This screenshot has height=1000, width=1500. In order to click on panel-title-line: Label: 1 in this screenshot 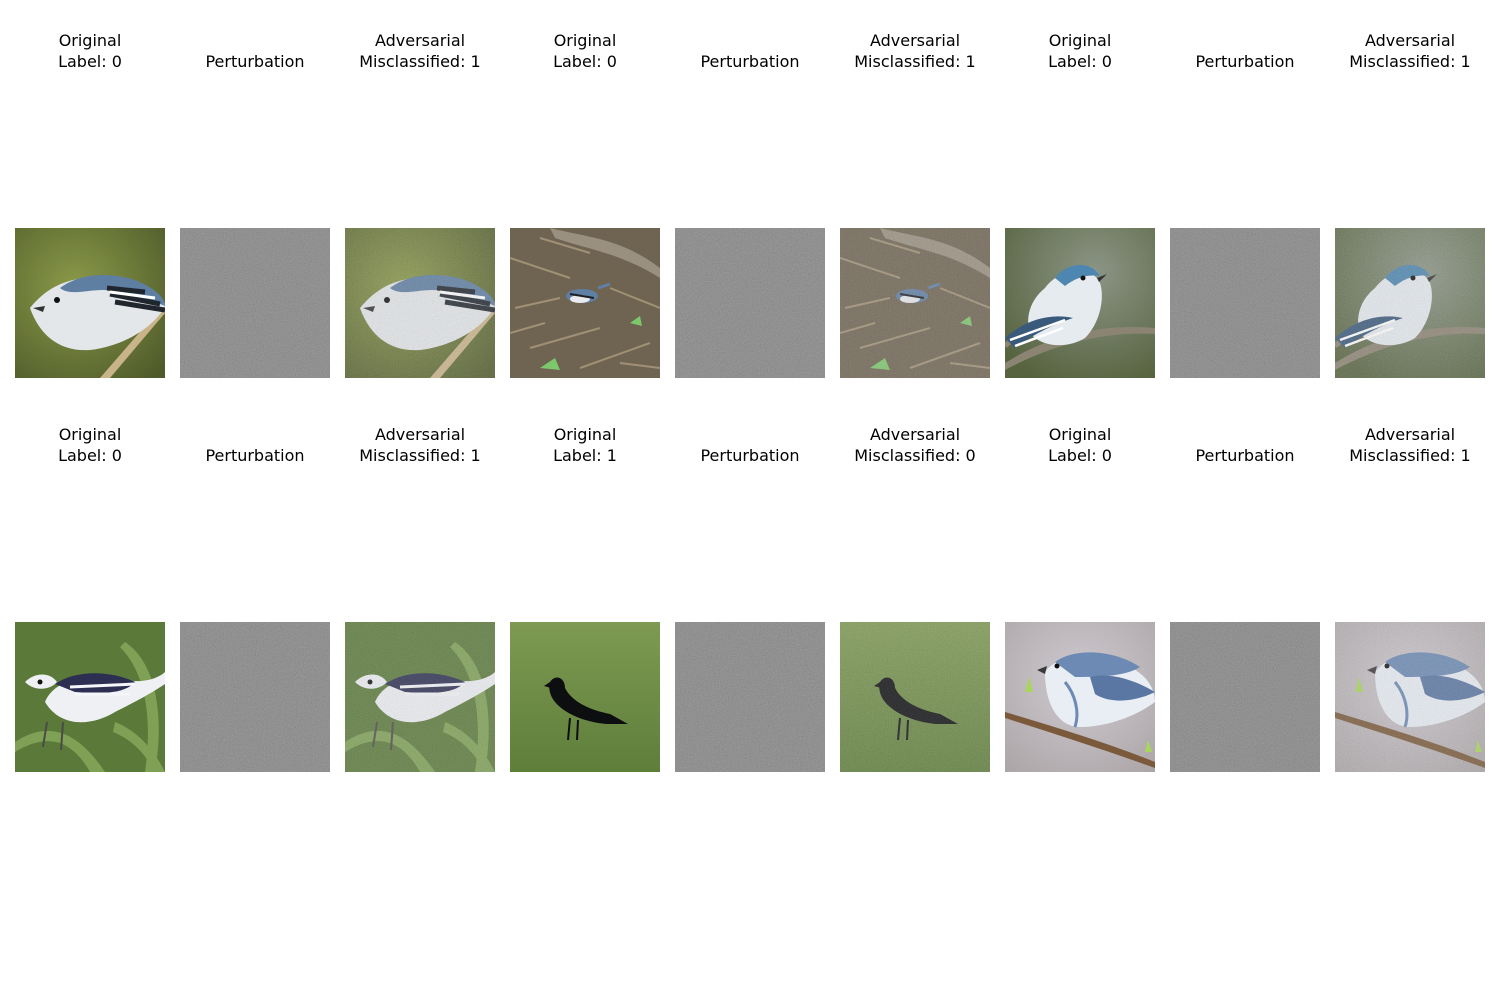, I will do `click(585, 455)`.